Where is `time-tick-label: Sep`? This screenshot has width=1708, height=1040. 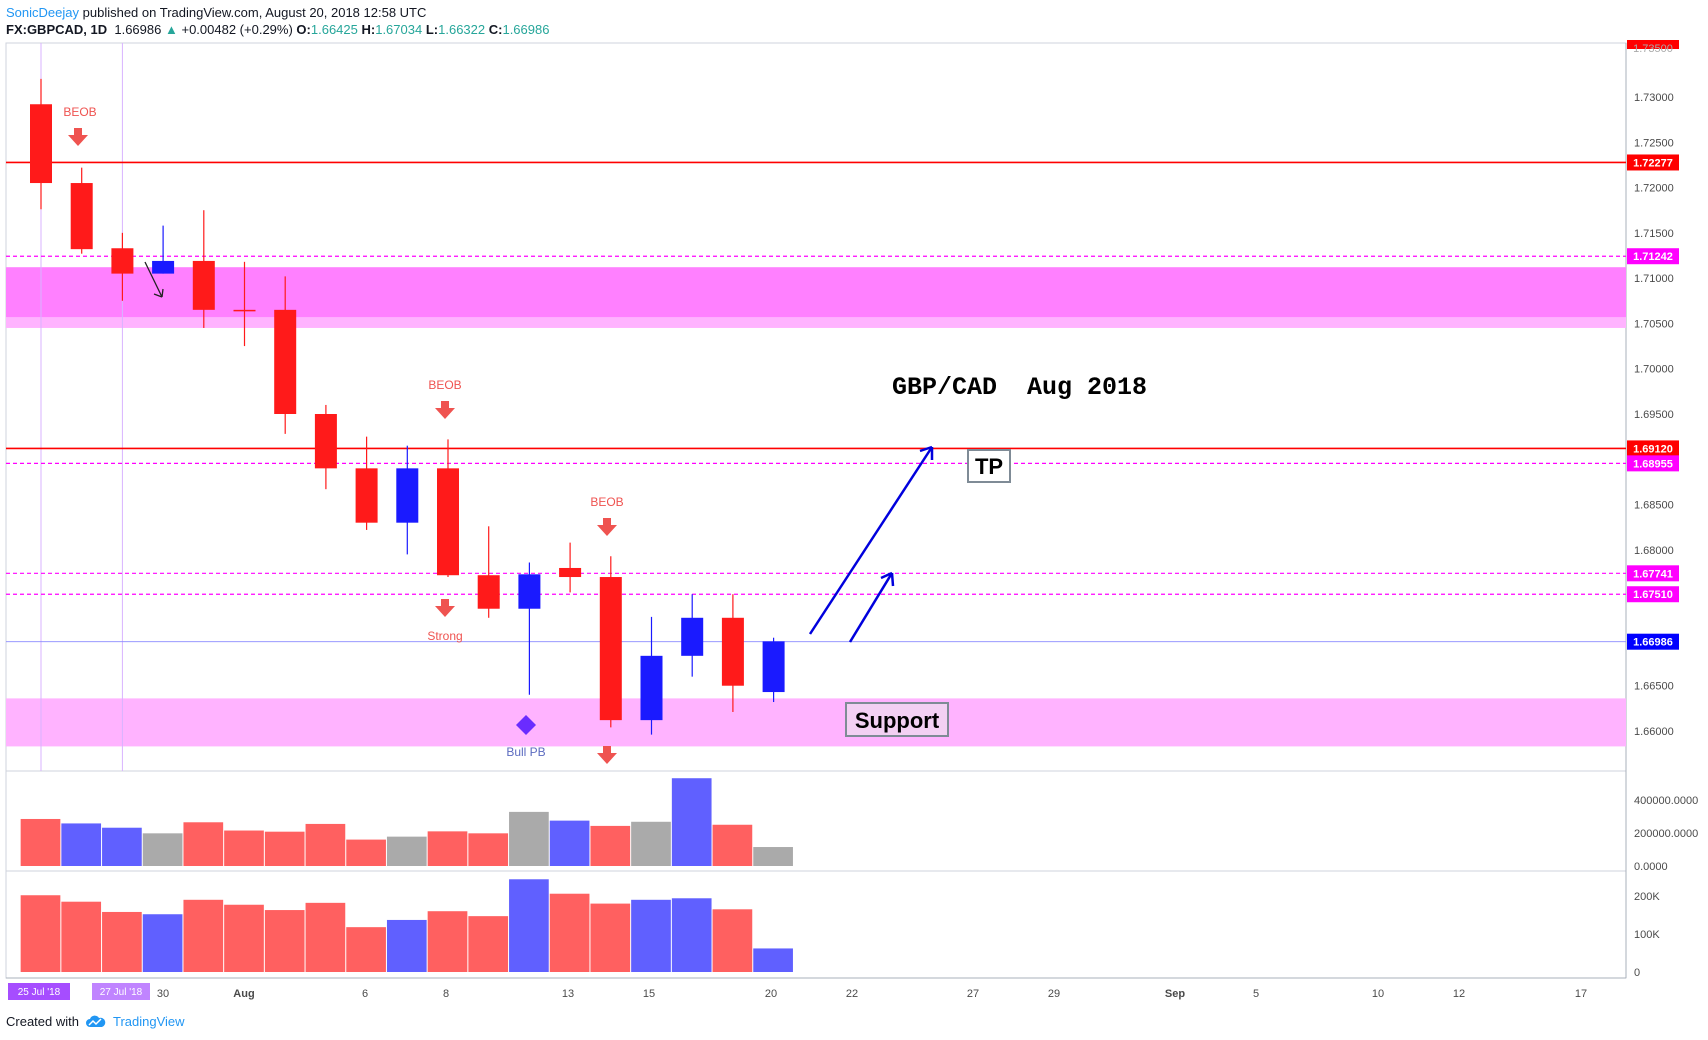
time-tick-label: Sep is located at coordinates (1175, 994).